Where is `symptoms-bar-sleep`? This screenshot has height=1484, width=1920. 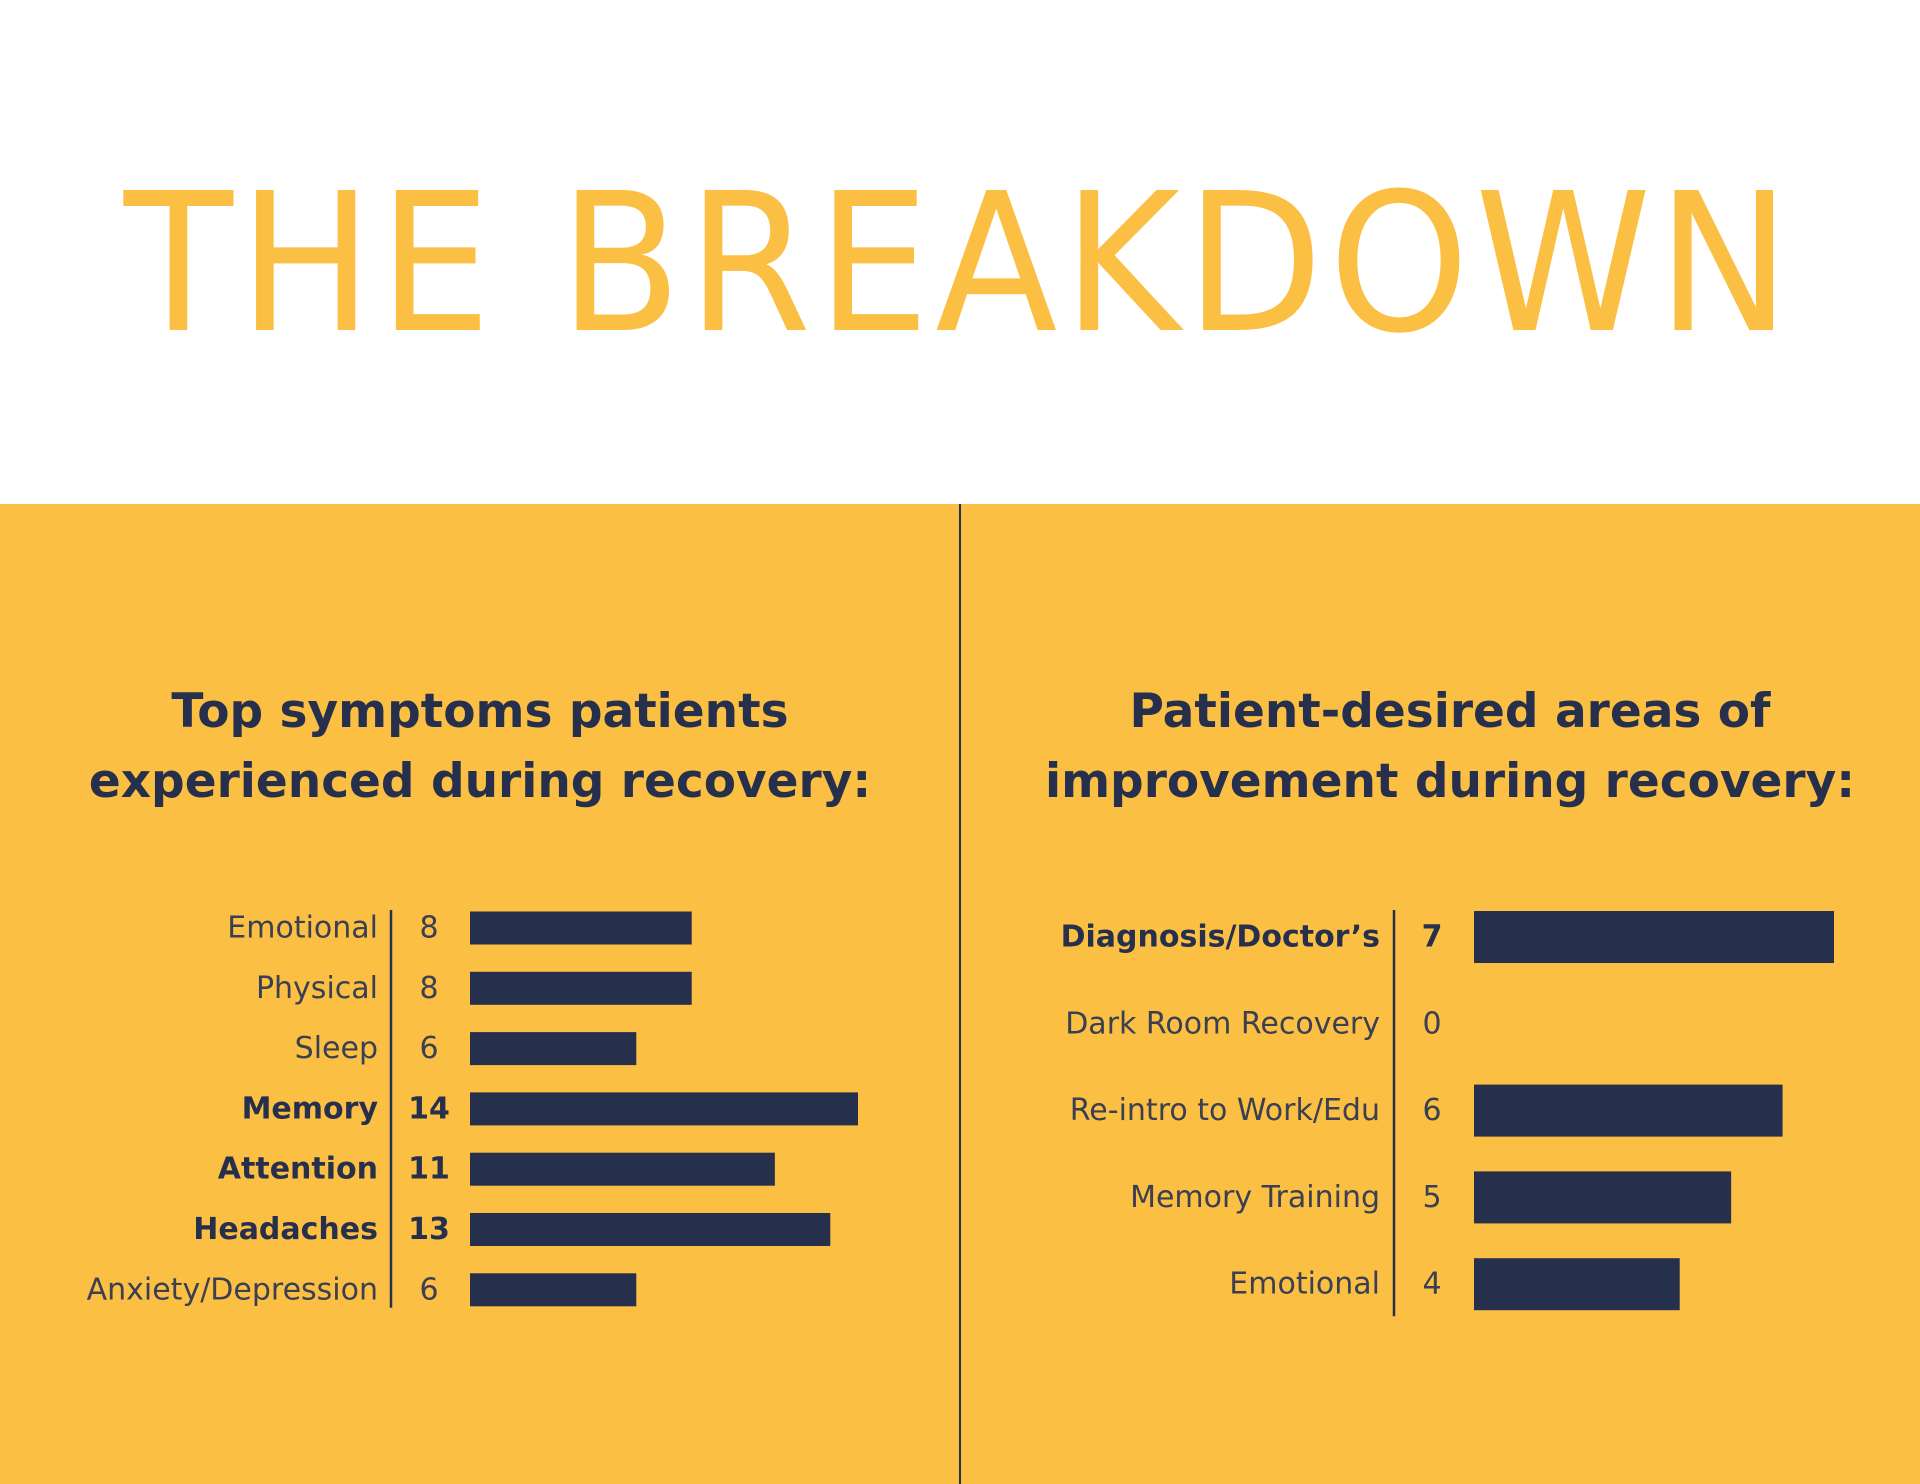
symptoms-bar-sleep is located at coordinates (553, 1049).